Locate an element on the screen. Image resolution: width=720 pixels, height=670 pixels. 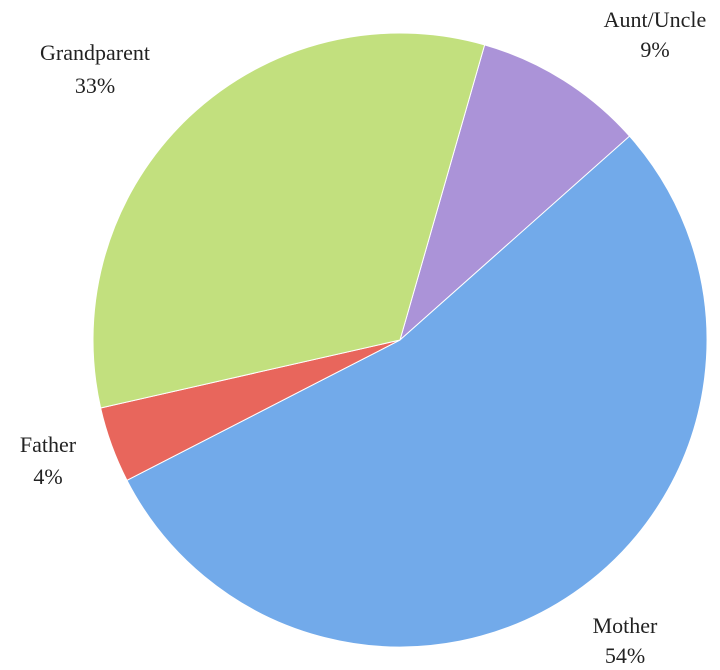
slice-label: Grandparent is located at coordinates (95, 52).